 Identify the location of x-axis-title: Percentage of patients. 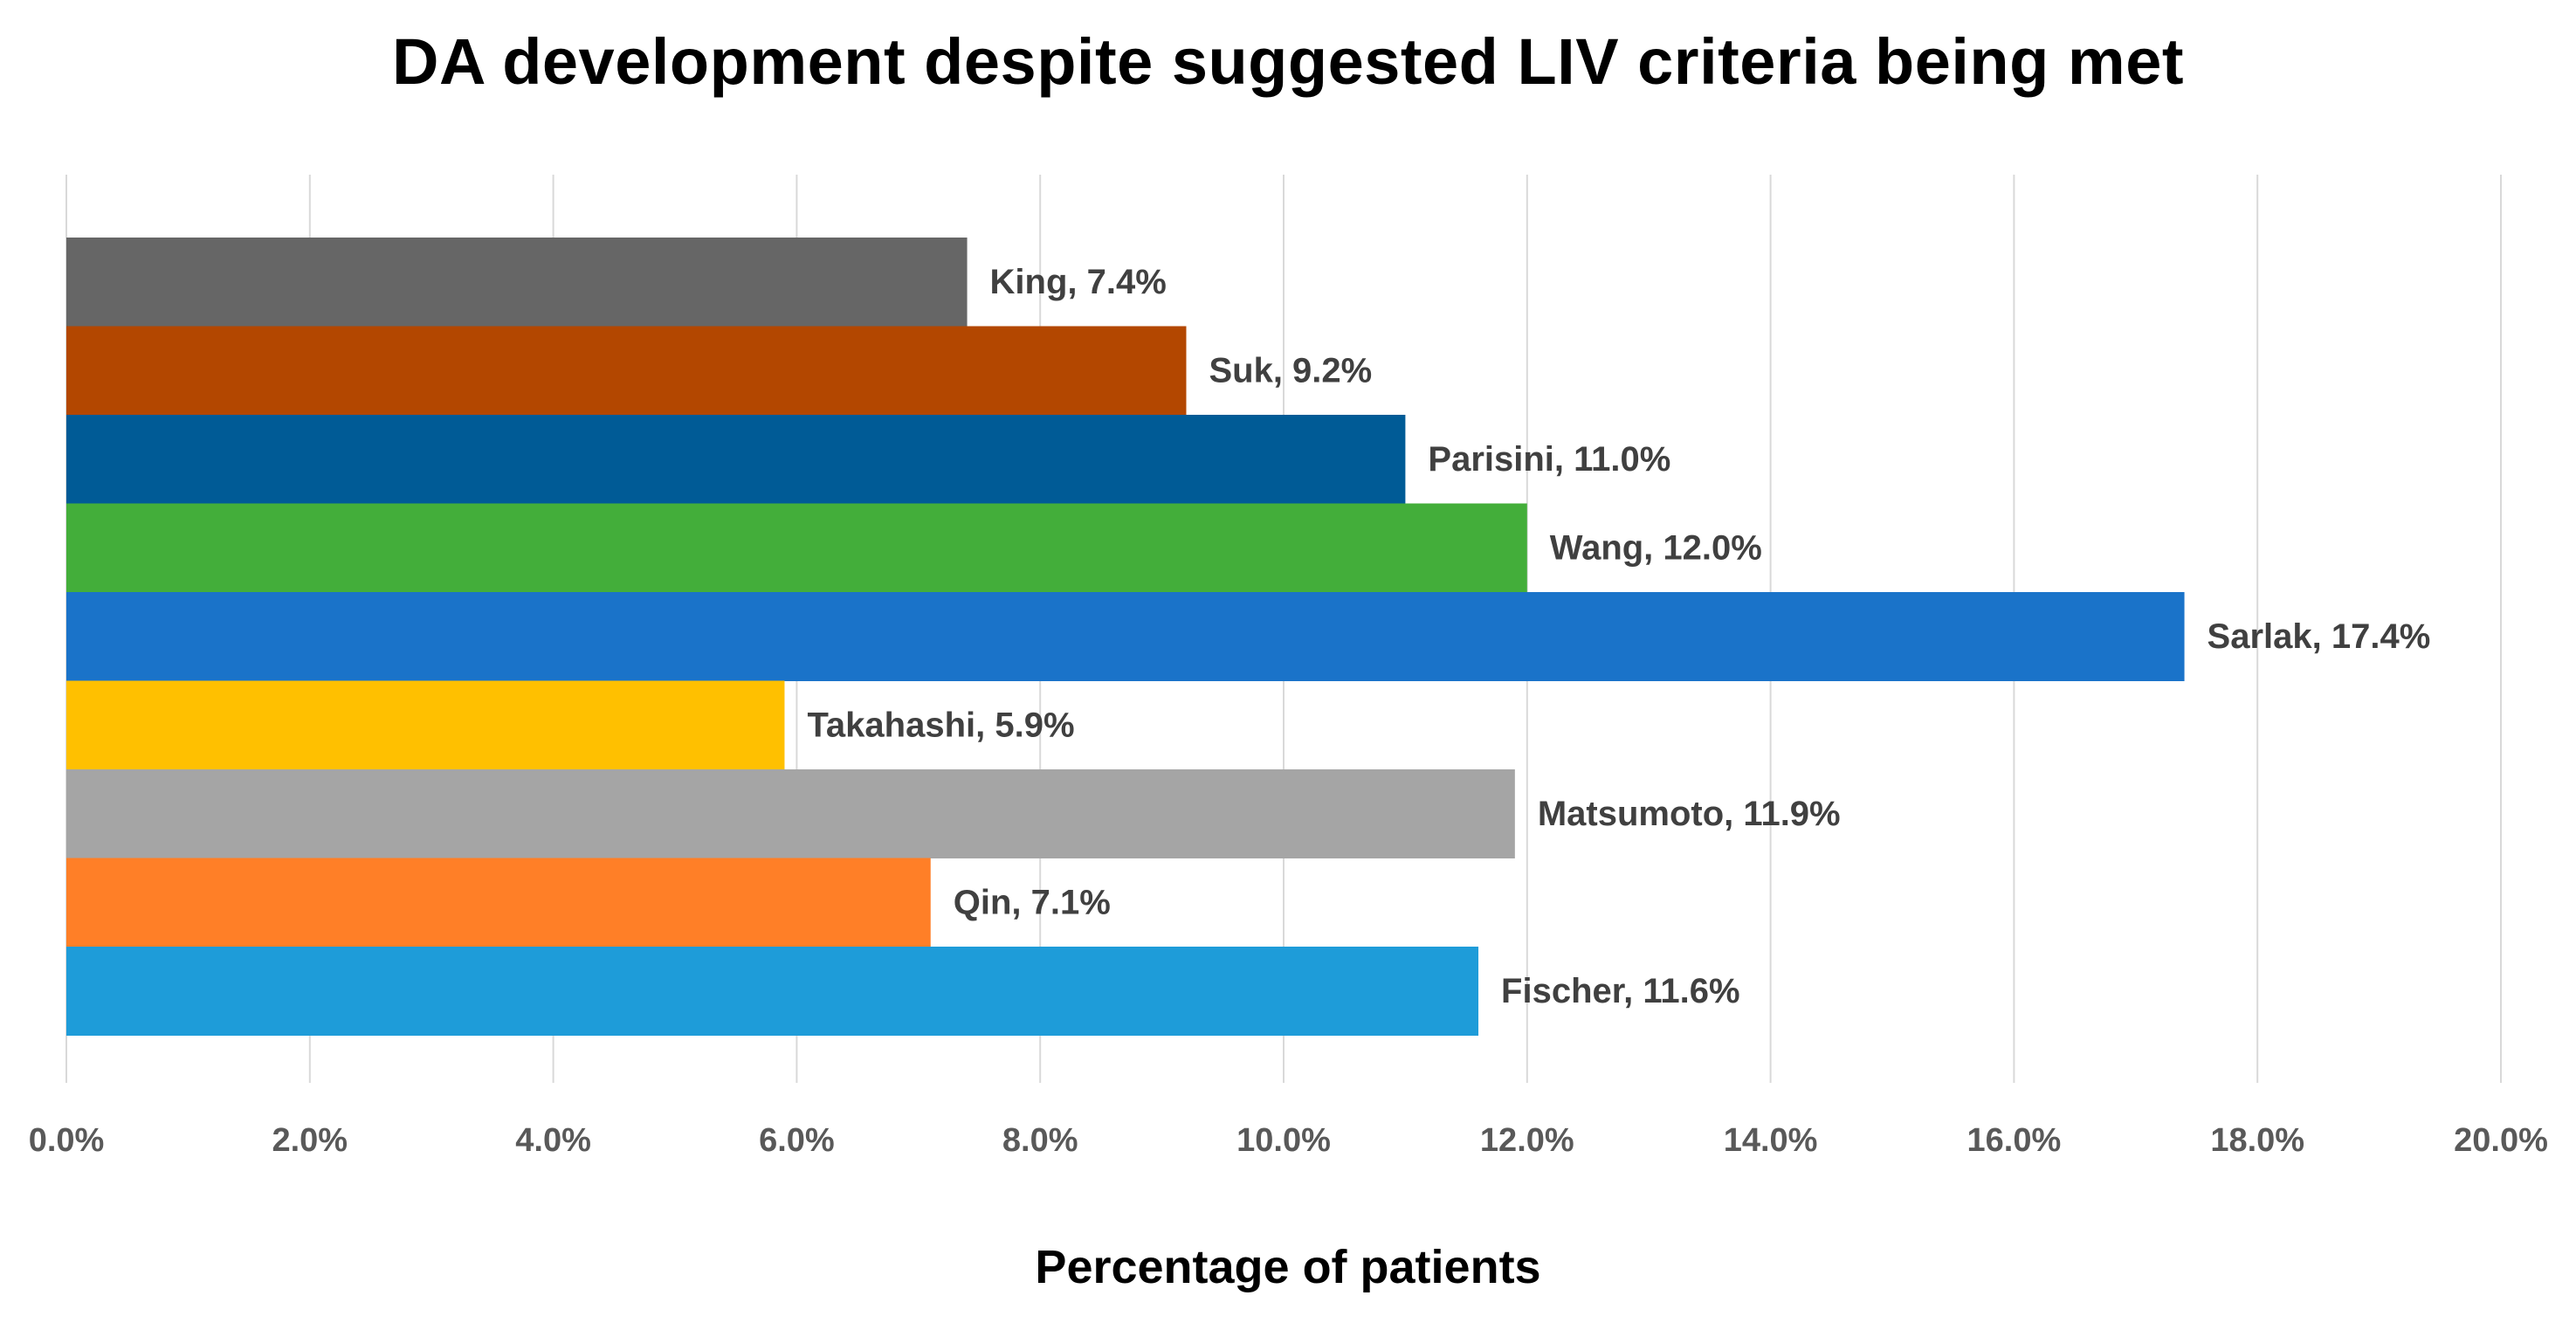
(1288, 1267).